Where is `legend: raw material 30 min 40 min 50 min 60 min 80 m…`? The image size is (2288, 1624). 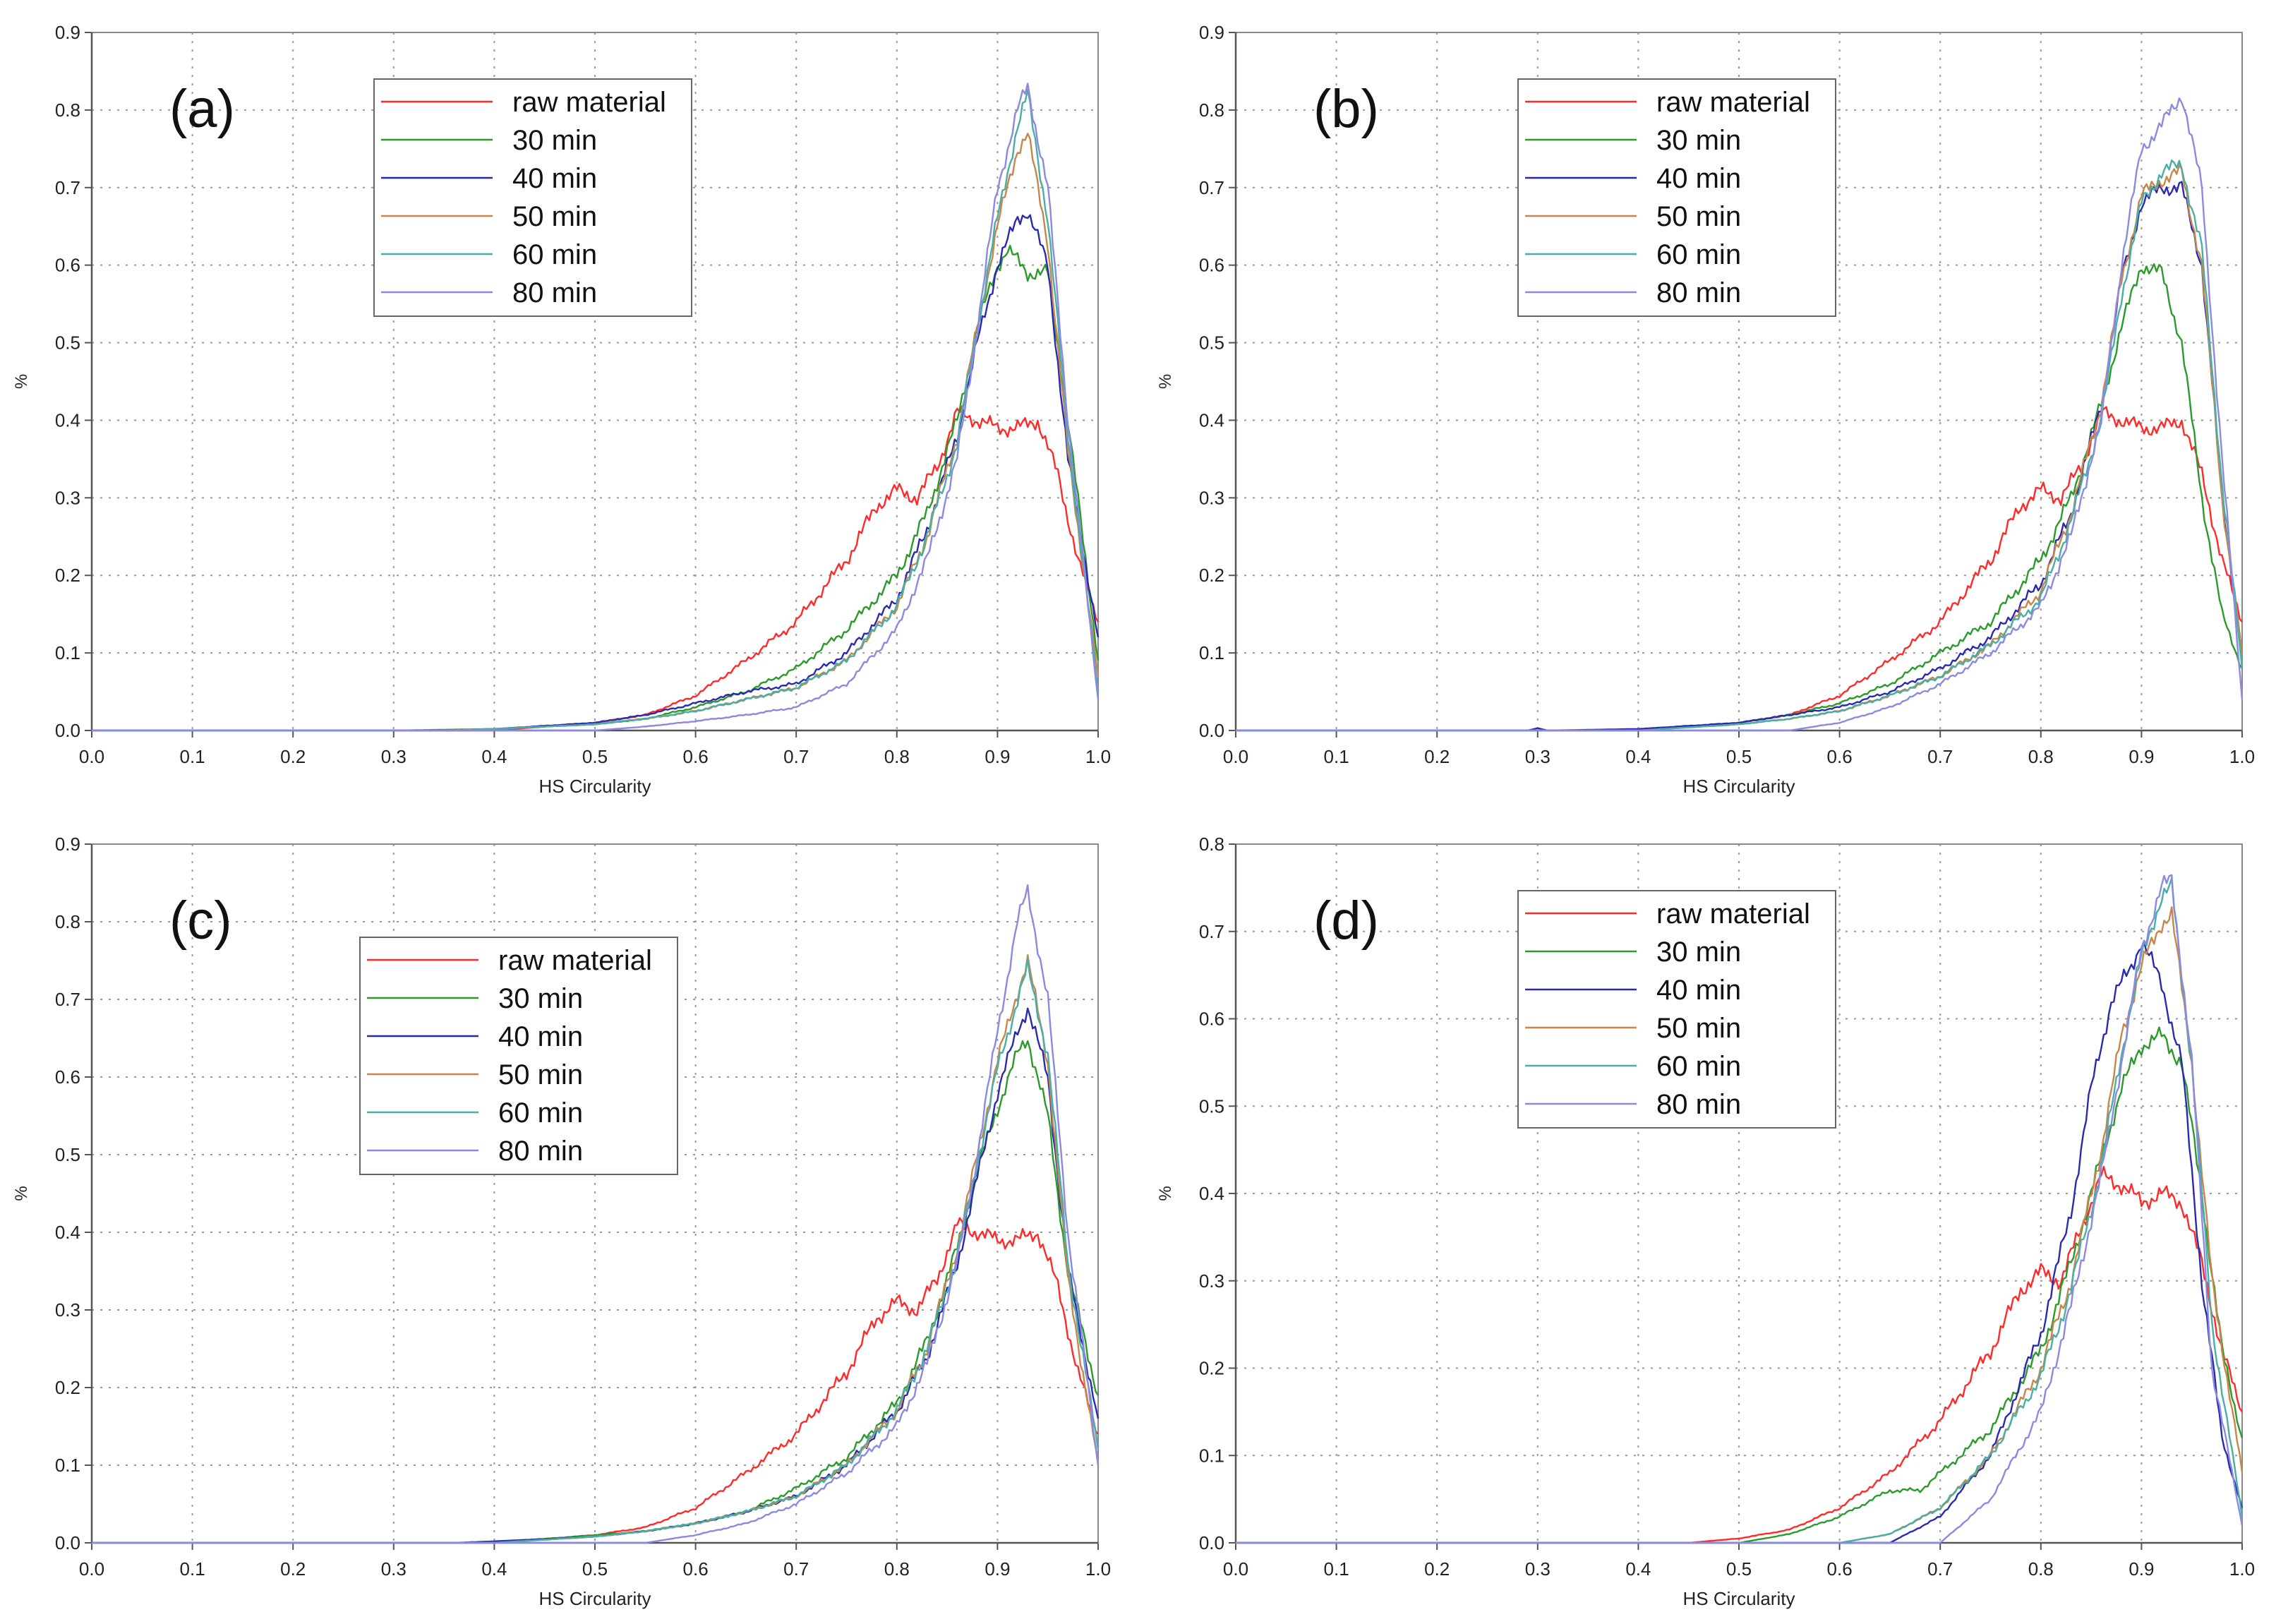
legend: raw material 30 min 40 min 50 min 60 min 80 m… is located at coordinates (518, 1056).